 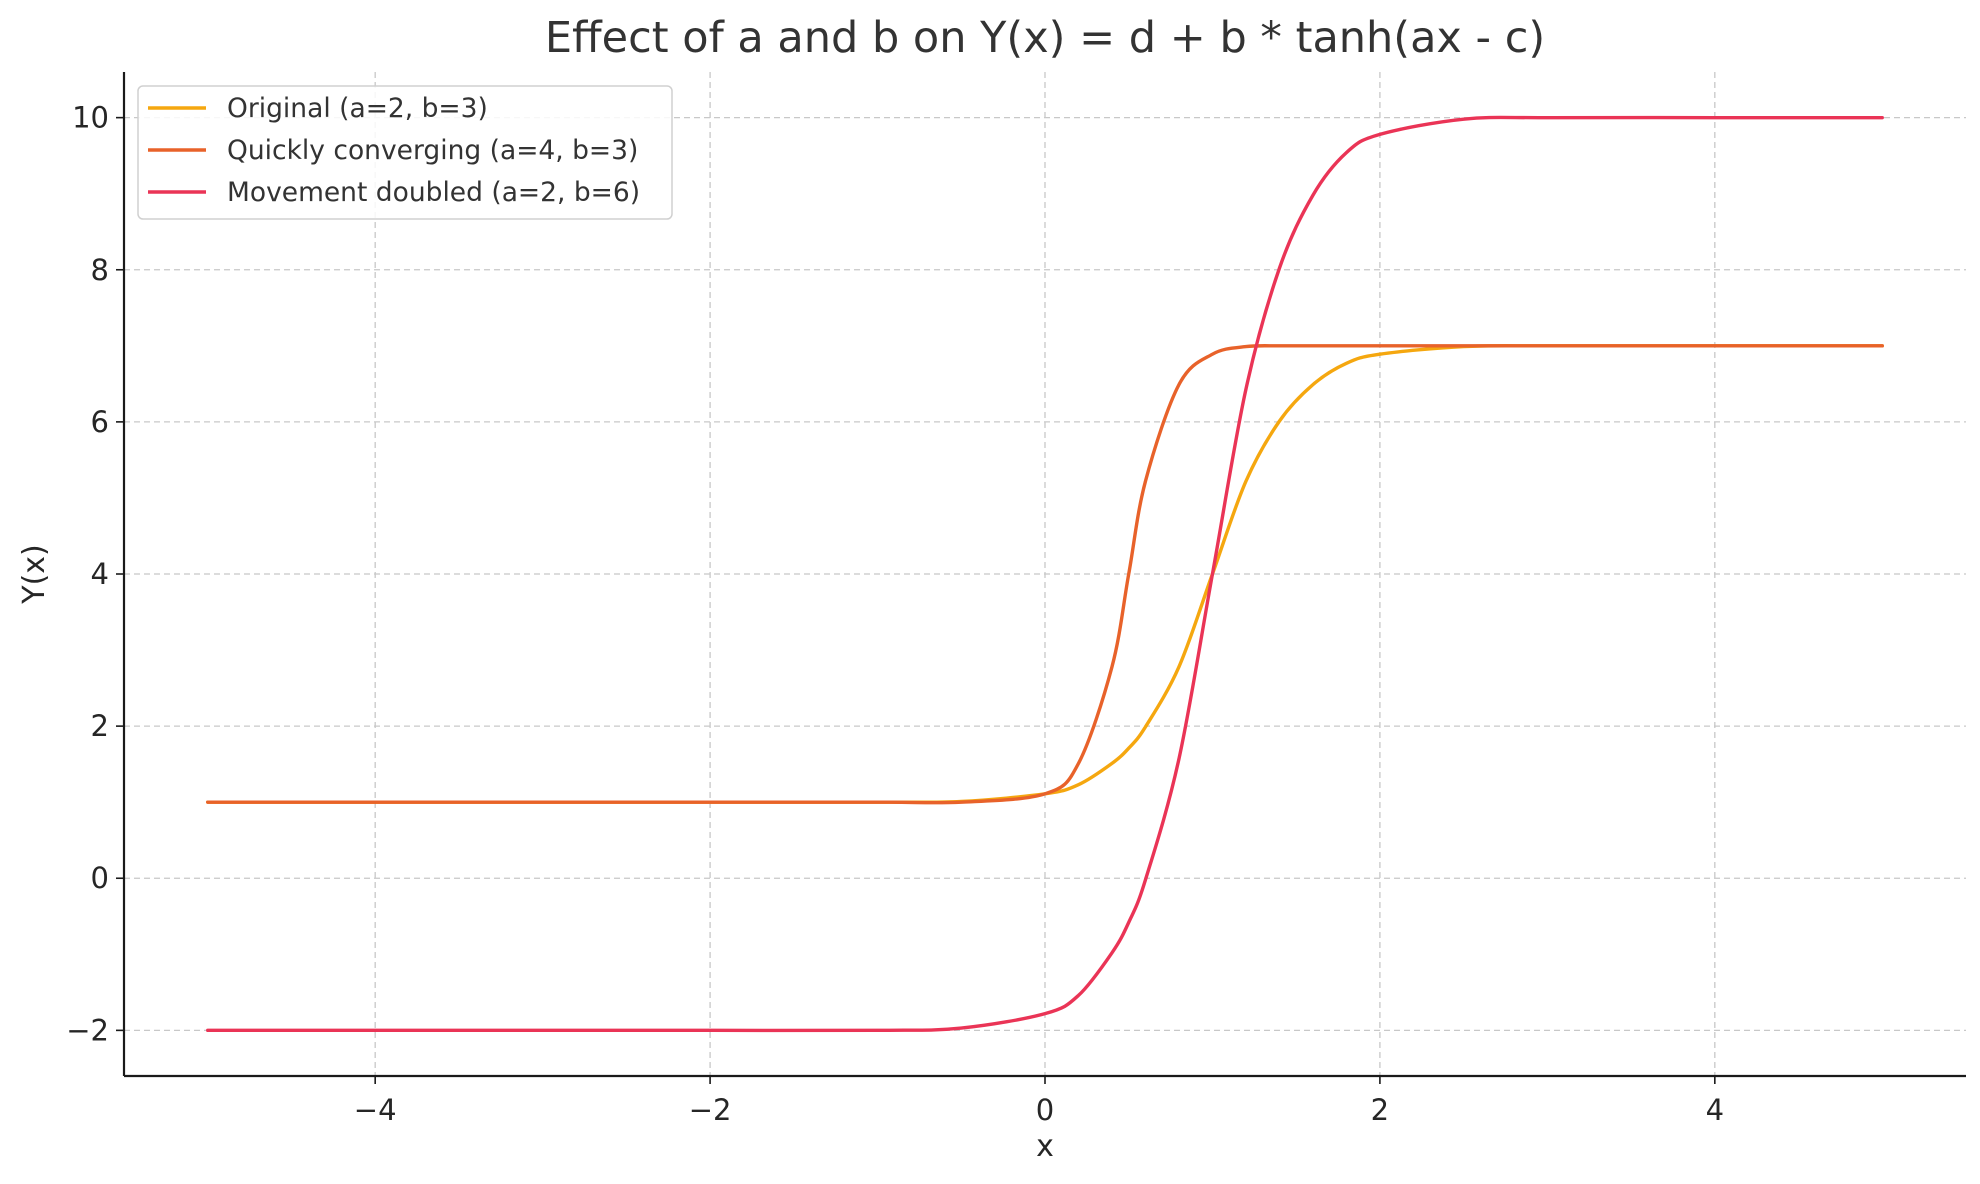 What do you see at coordinates (100, 878) in the screenshot?
I see `y-tick-label: 0` at bounding box center [100, 878].